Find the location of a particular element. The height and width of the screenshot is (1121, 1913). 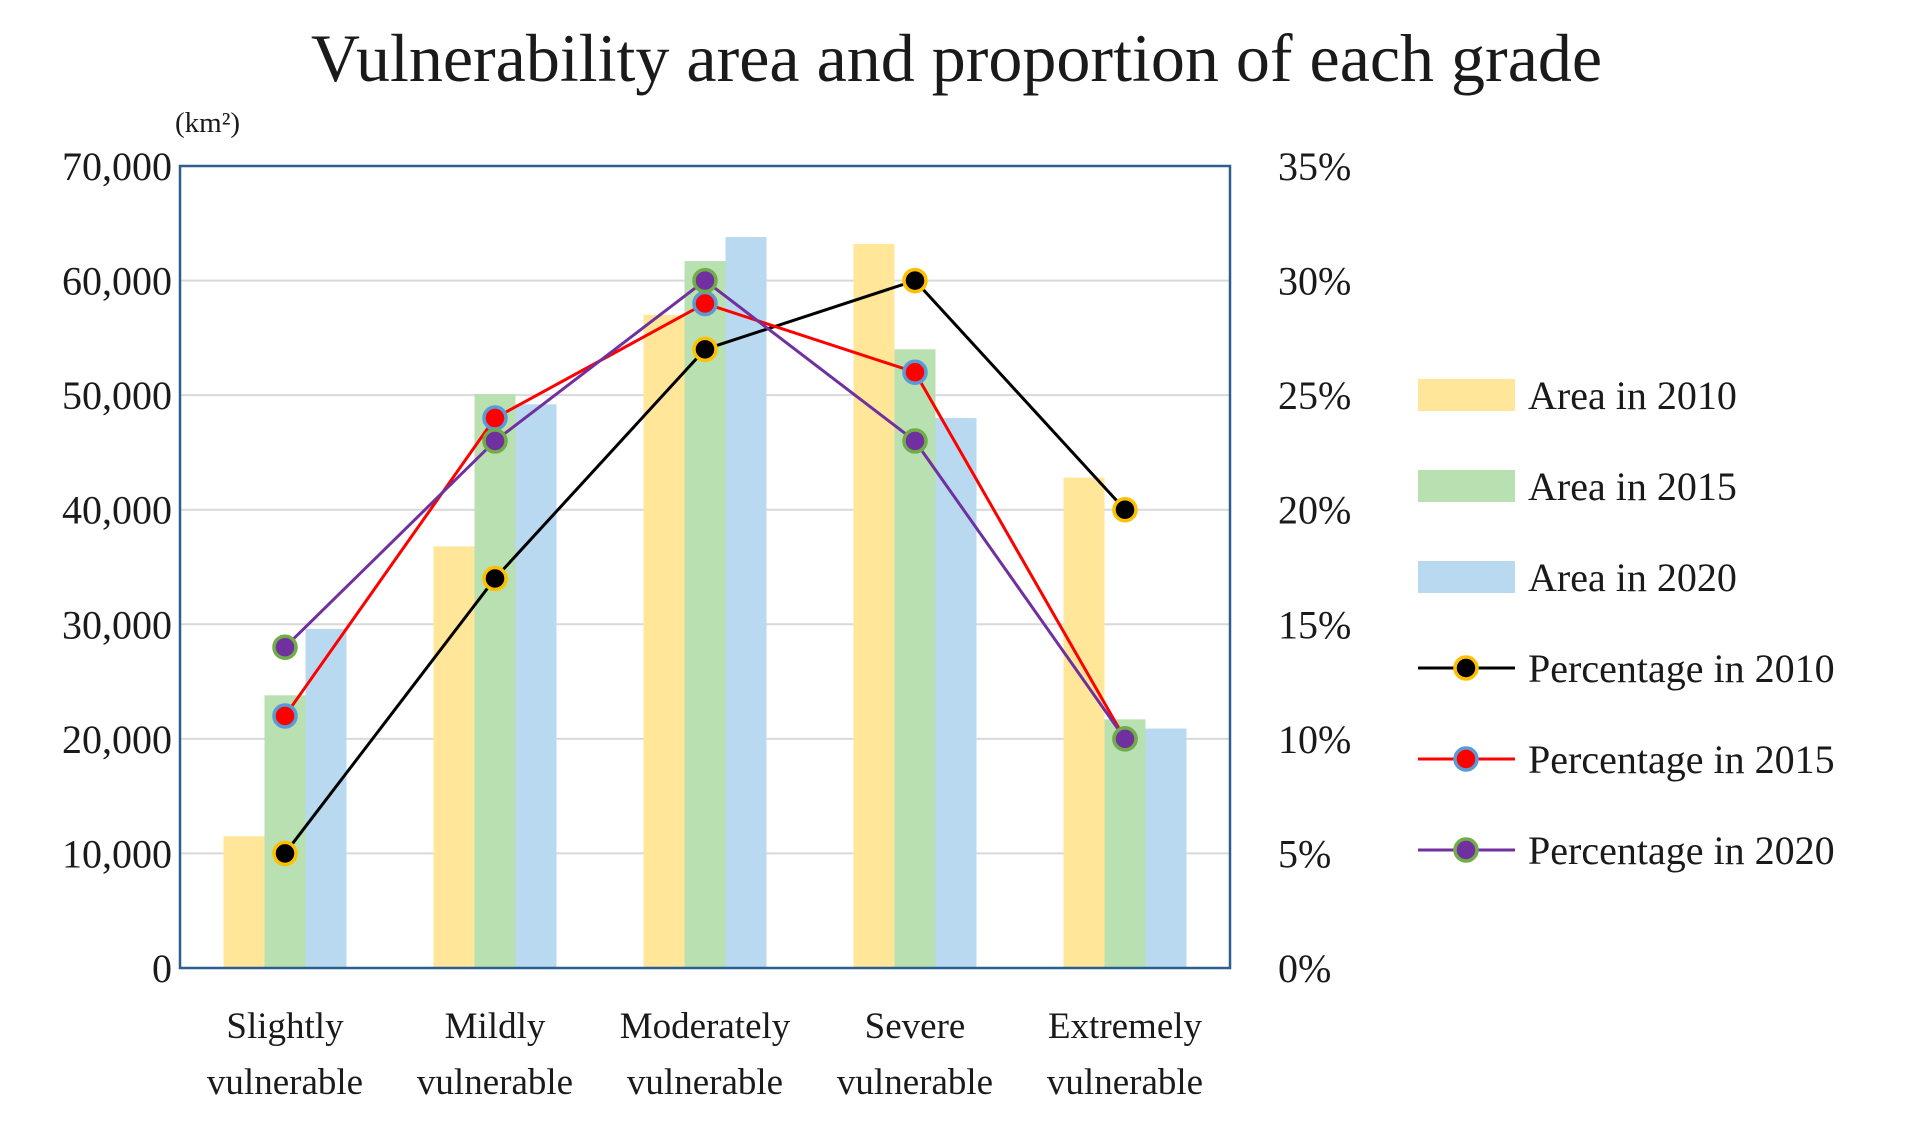

y-tick-label: 50,000 is located at coordinates (117, 395).